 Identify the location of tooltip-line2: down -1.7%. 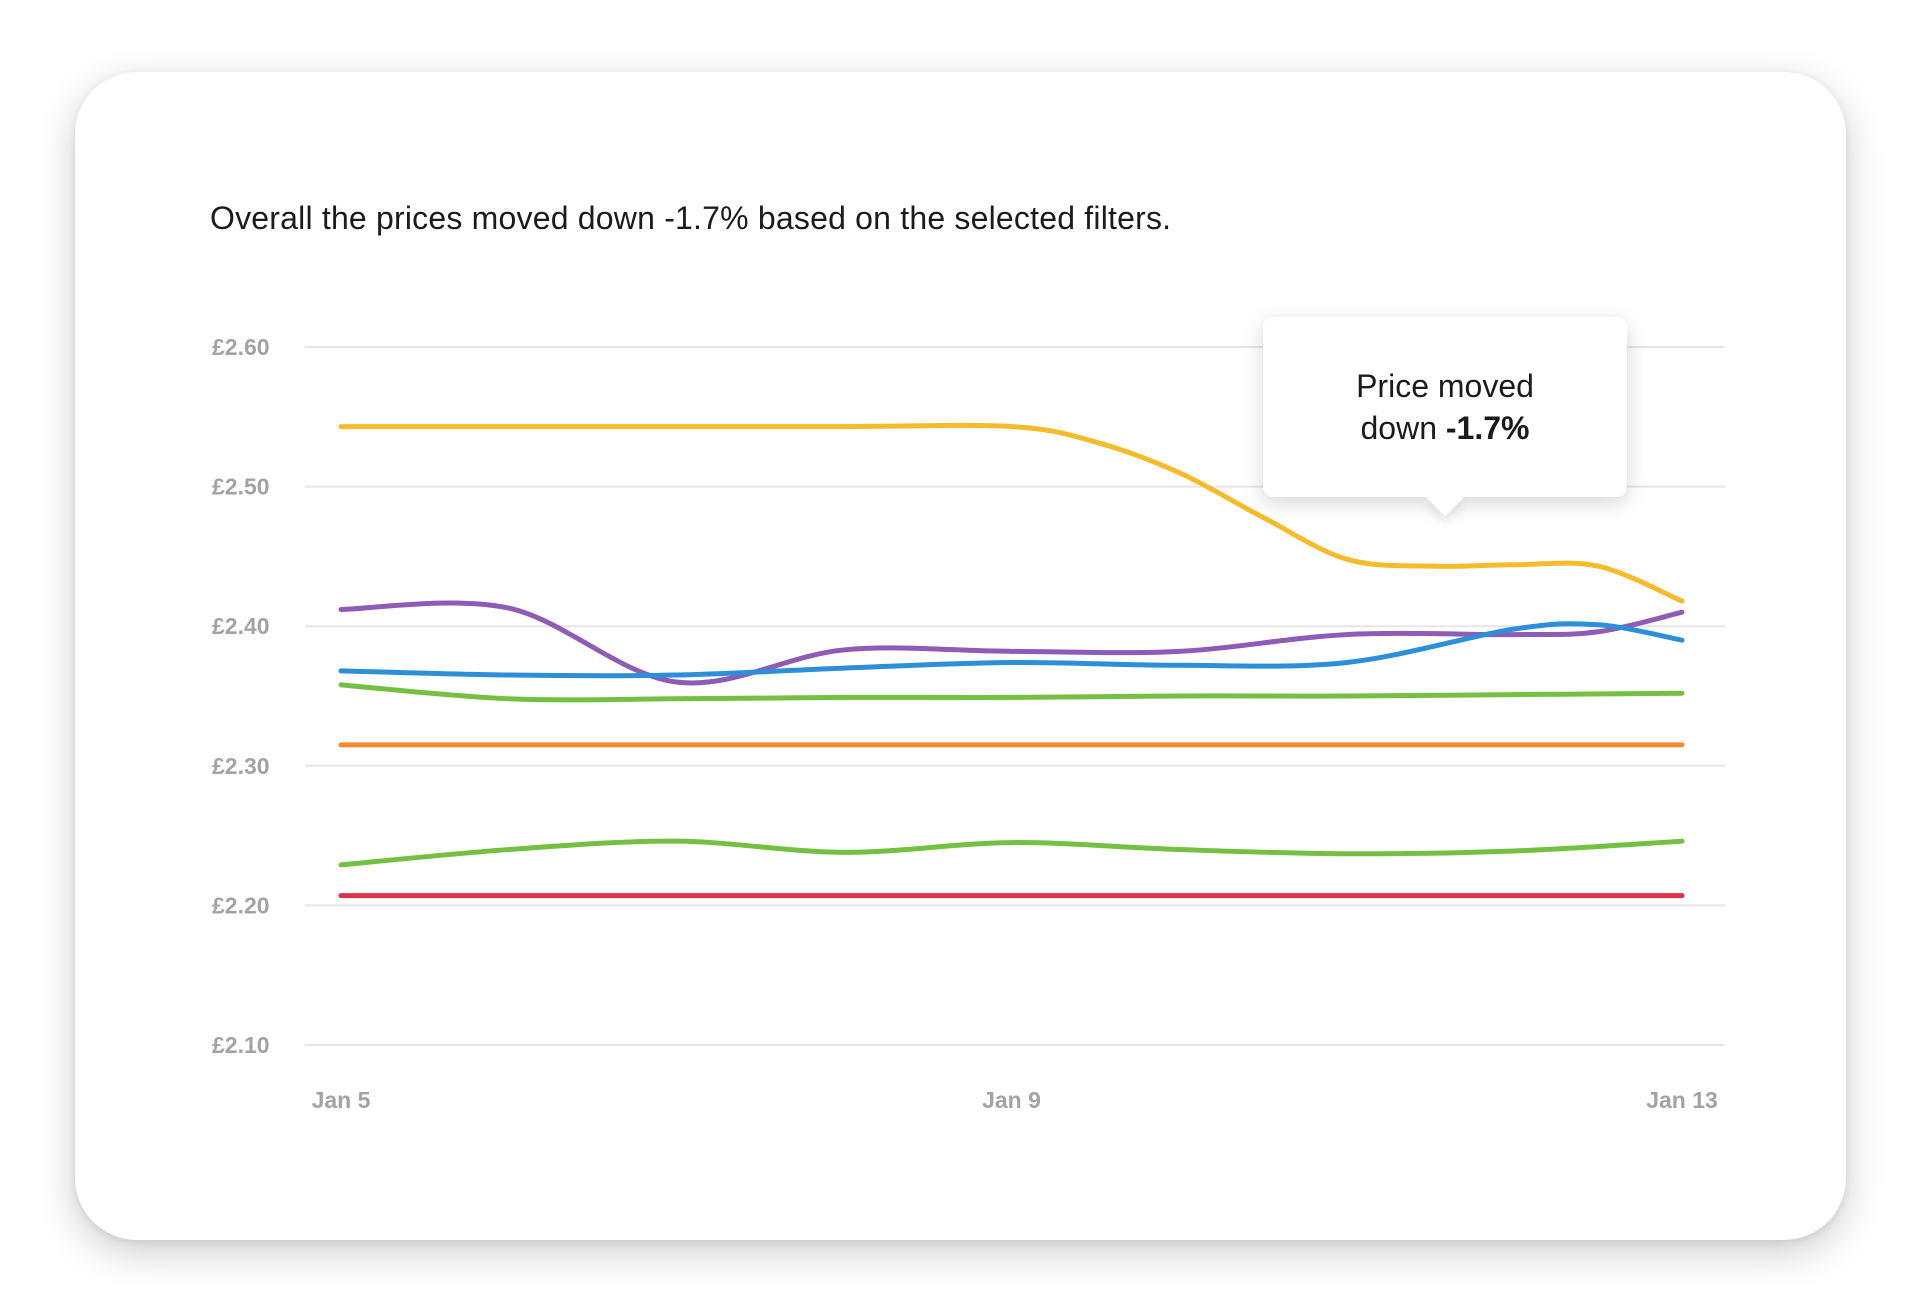
(1445, 428).